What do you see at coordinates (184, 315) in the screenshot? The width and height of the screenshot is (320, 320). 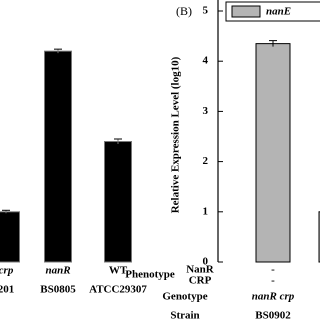 I see `row-header: Strain` at bounding box center [184, 315].